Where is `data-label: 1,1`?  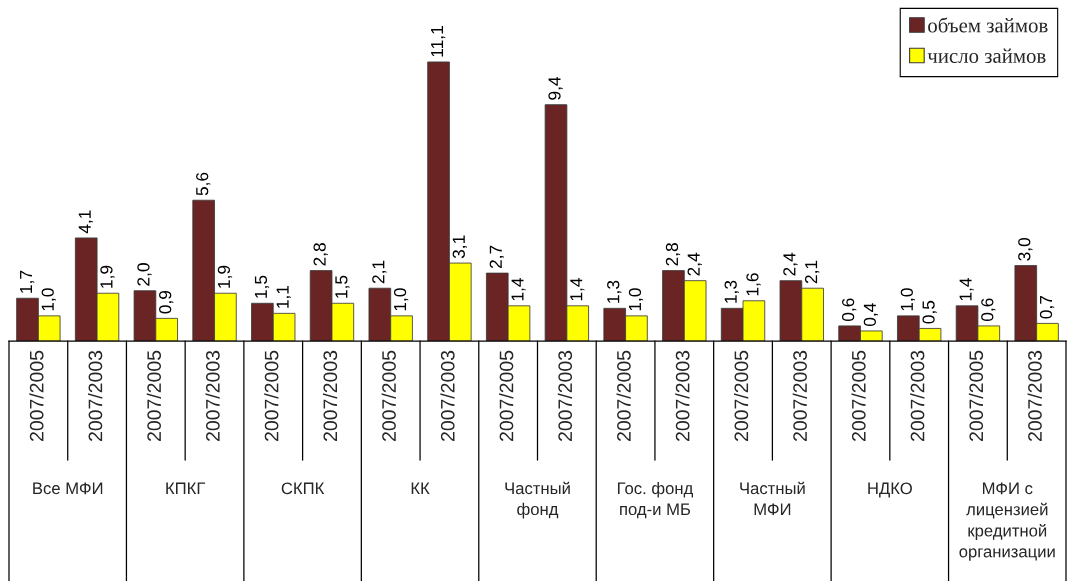
data-label: 1,1 is located at coordinates (283, 296).